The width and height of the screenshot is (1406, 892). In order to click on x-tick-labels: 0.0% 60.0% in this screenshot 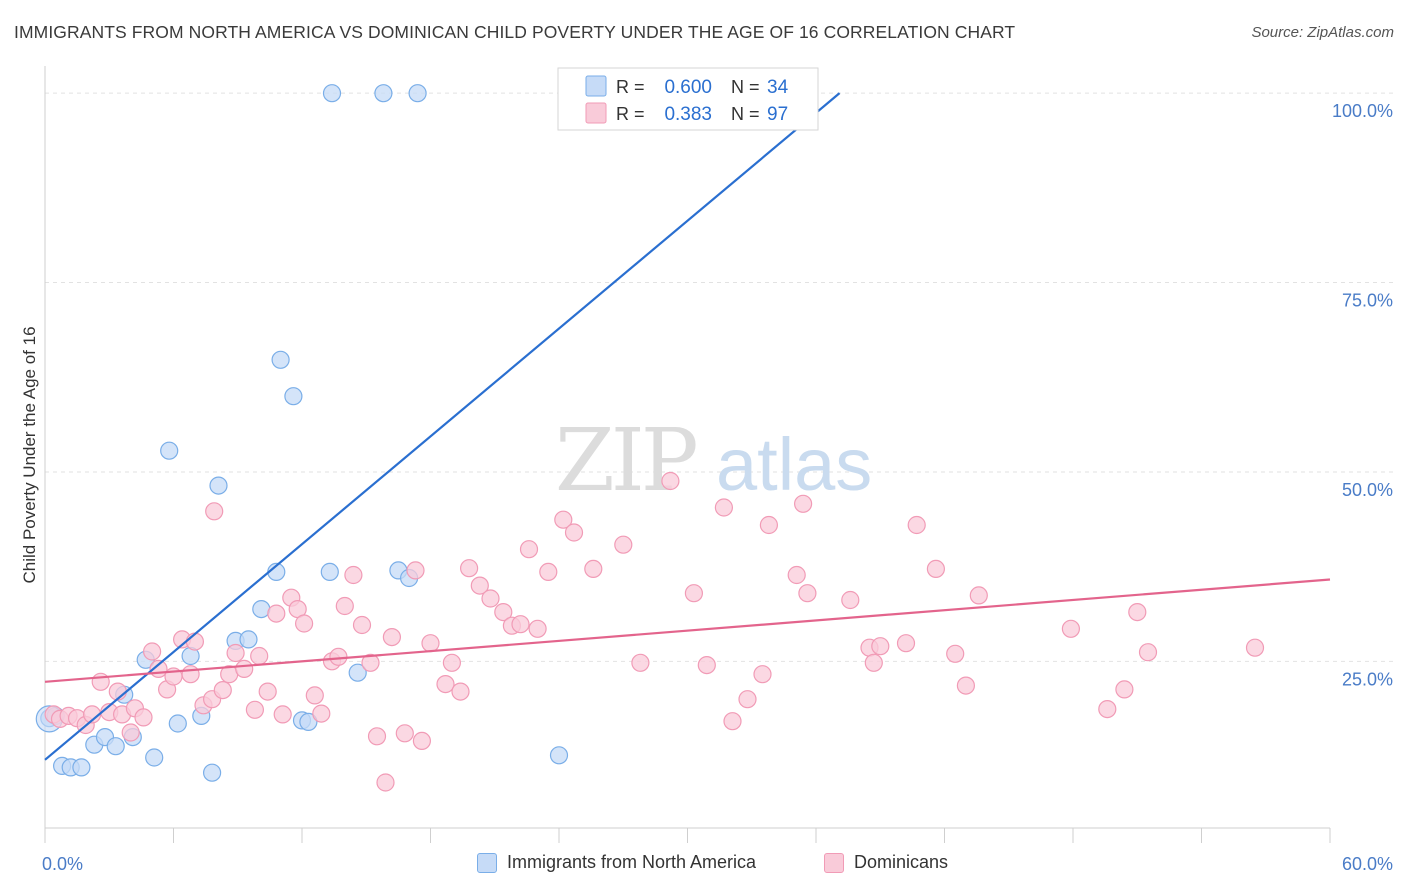, I will do `click(717, 864)`.